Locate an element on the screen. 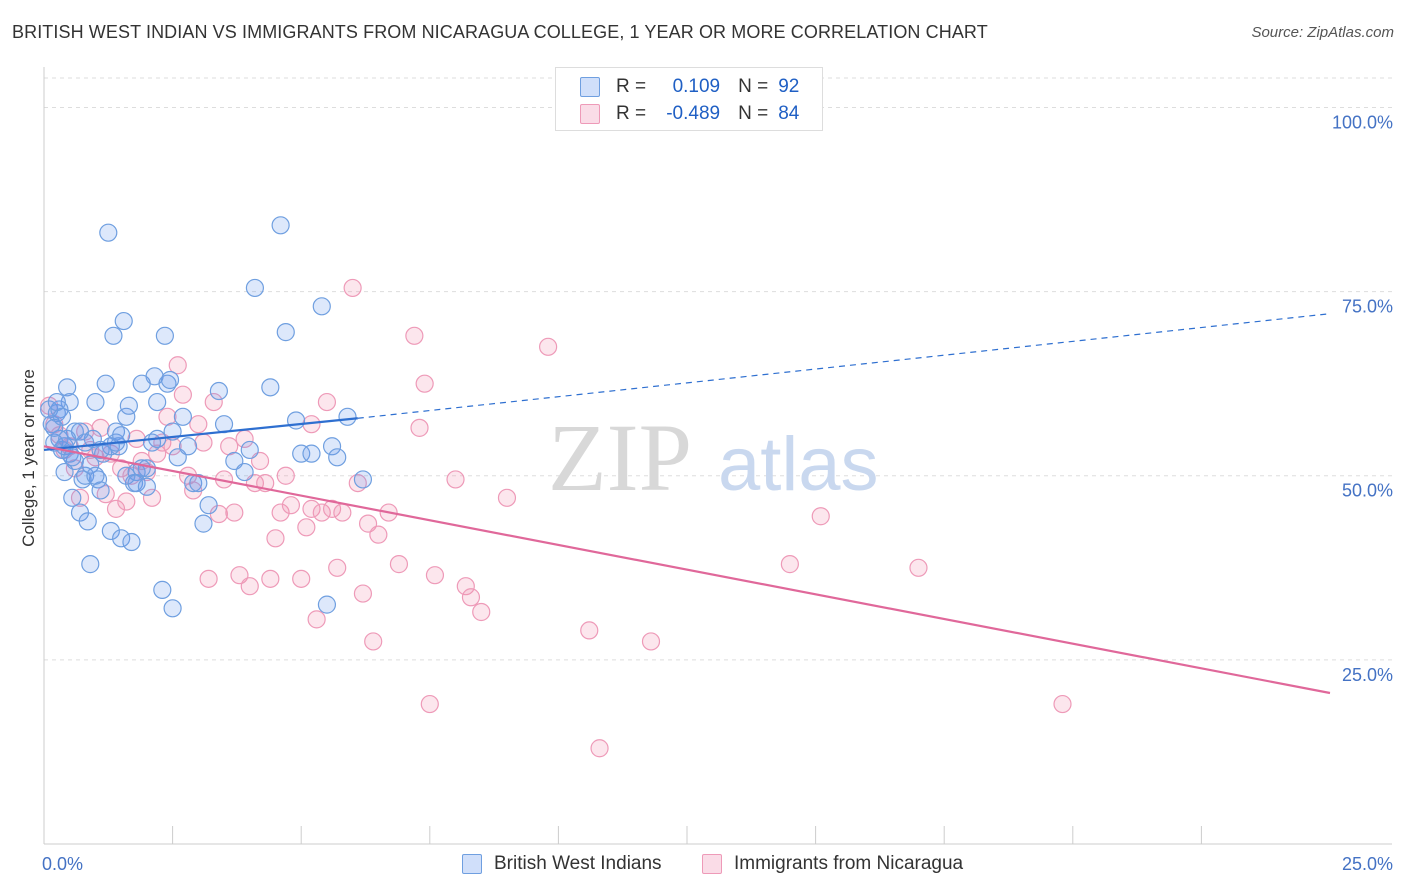 The width and height of the screenshot is (1406, 892). correlation-legend: R = 0.109 N = 92 R = -0.489 N = 84 is located at coordinates (689, 99).